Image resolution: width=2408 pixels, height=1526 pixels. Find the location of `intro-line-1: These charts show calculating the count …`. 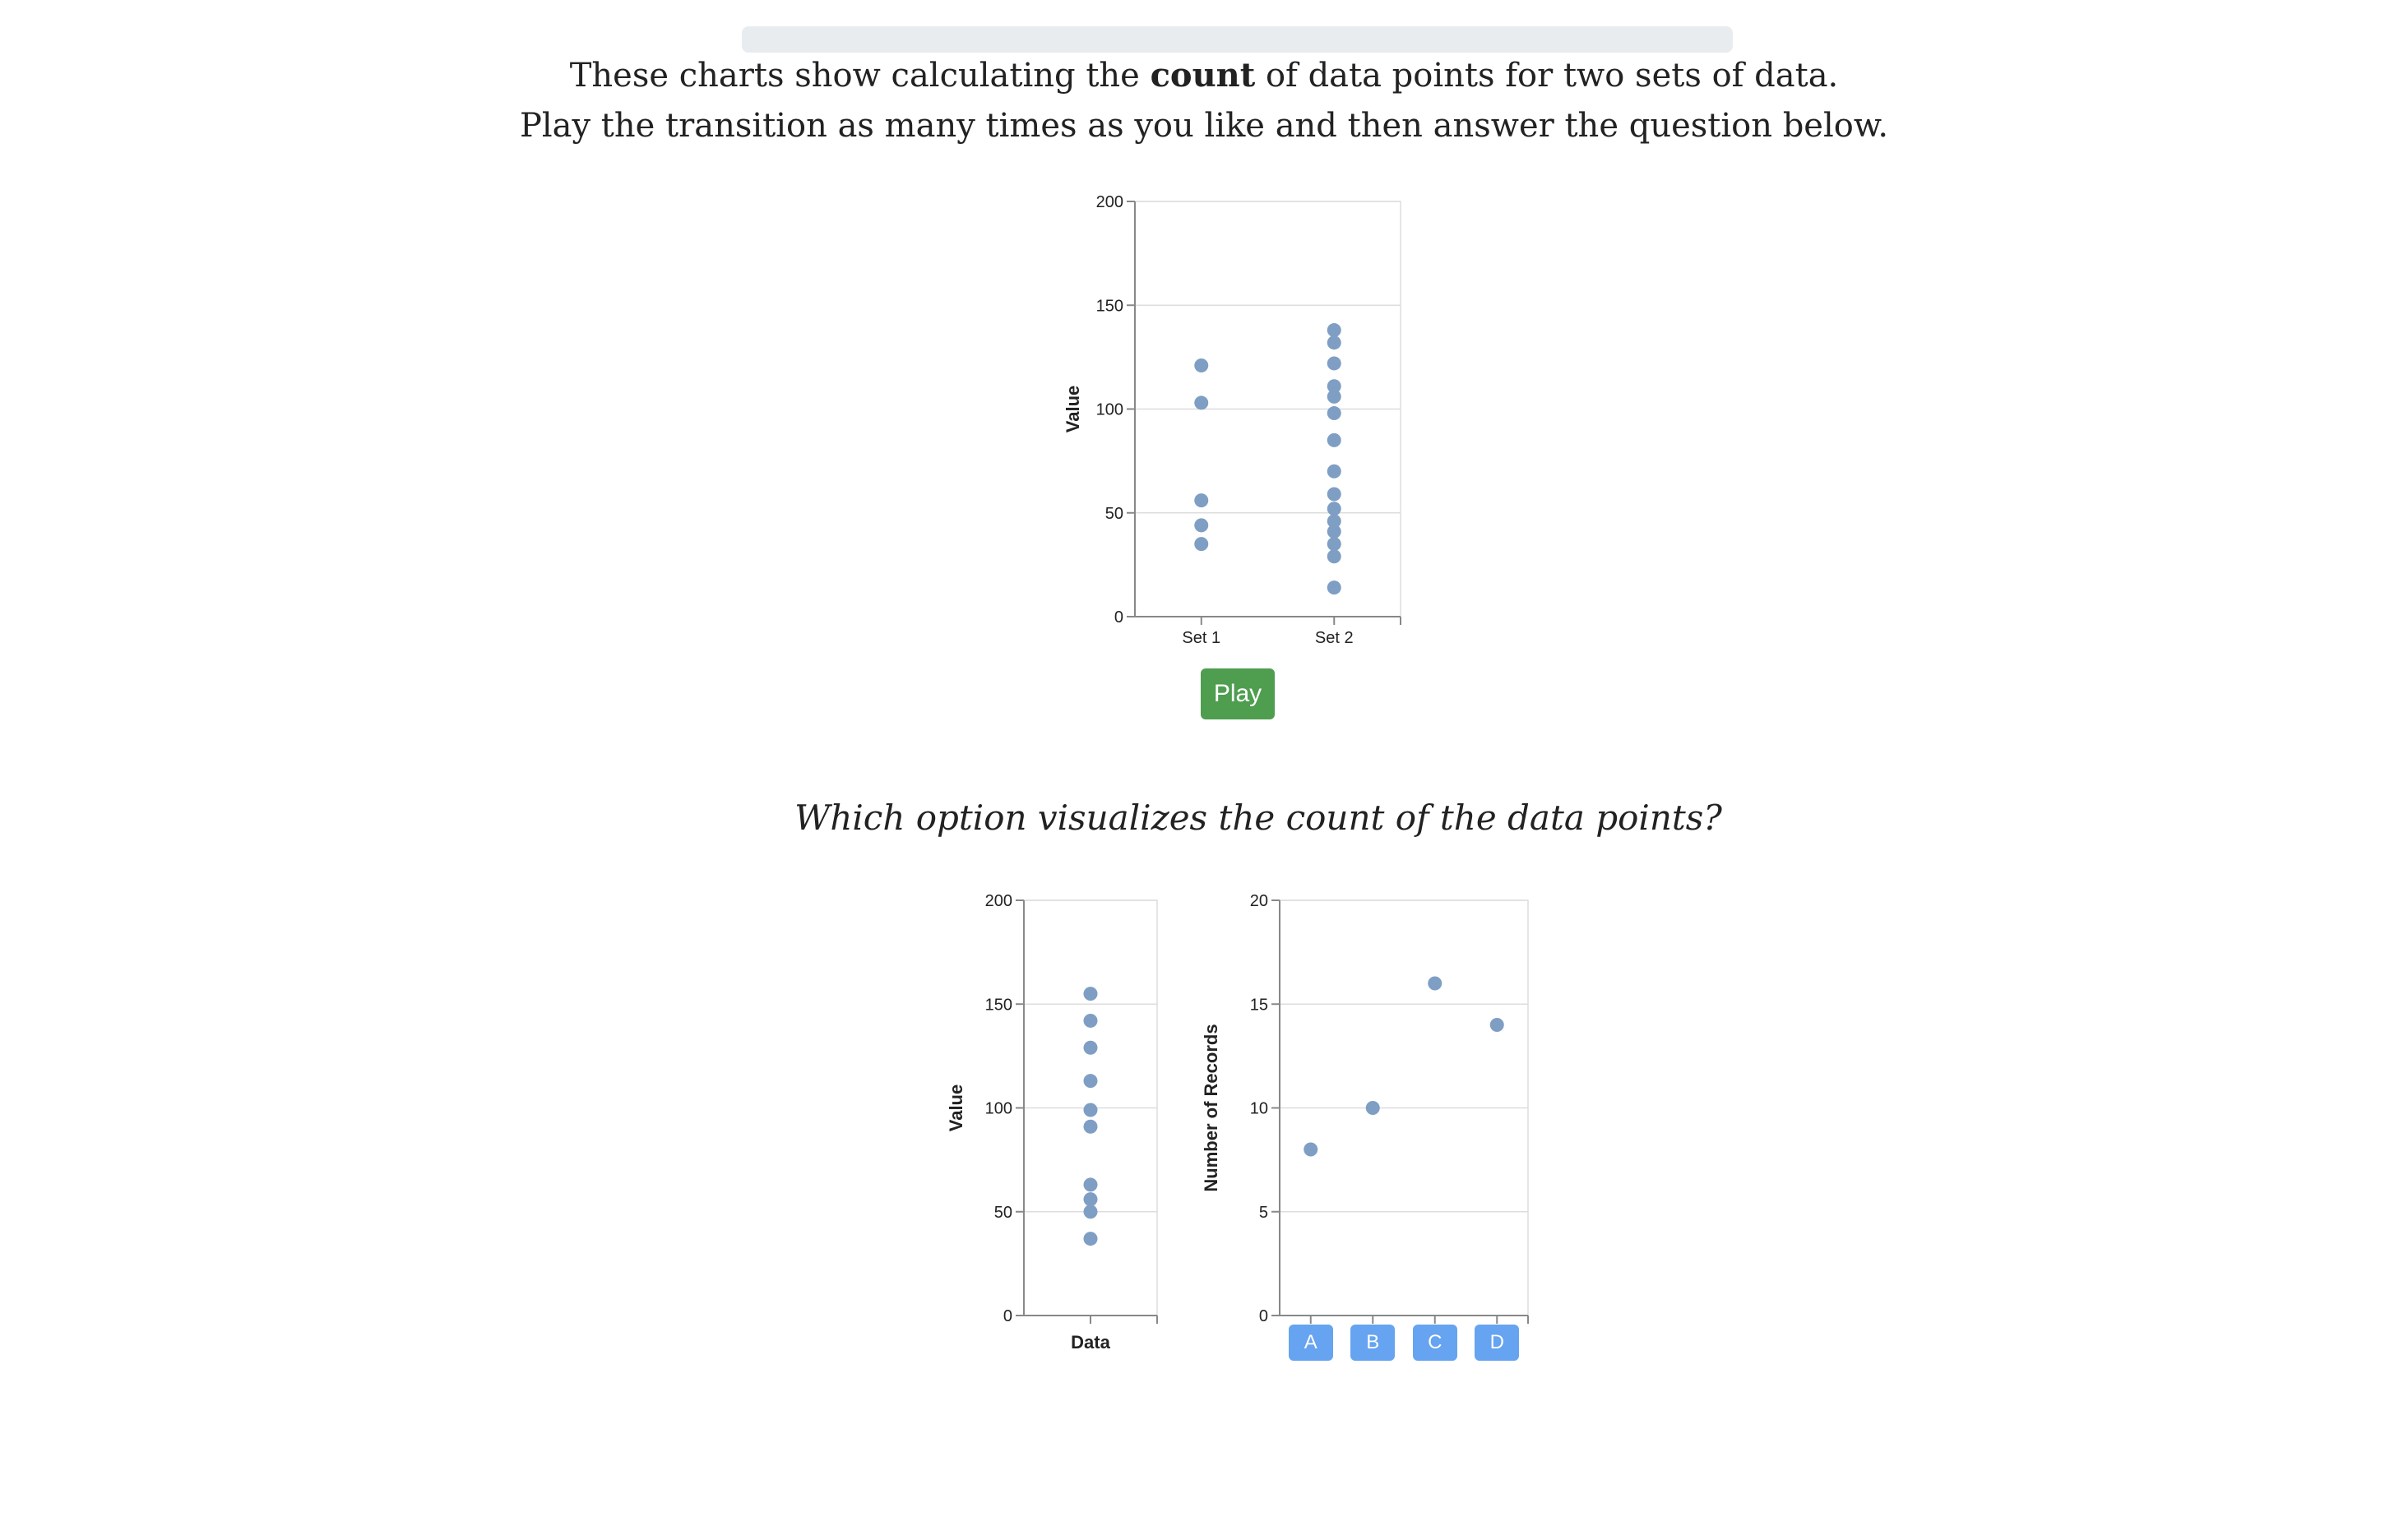

intro-line-1: These charts show calculating the count … is located at coordinates (1204, 75).